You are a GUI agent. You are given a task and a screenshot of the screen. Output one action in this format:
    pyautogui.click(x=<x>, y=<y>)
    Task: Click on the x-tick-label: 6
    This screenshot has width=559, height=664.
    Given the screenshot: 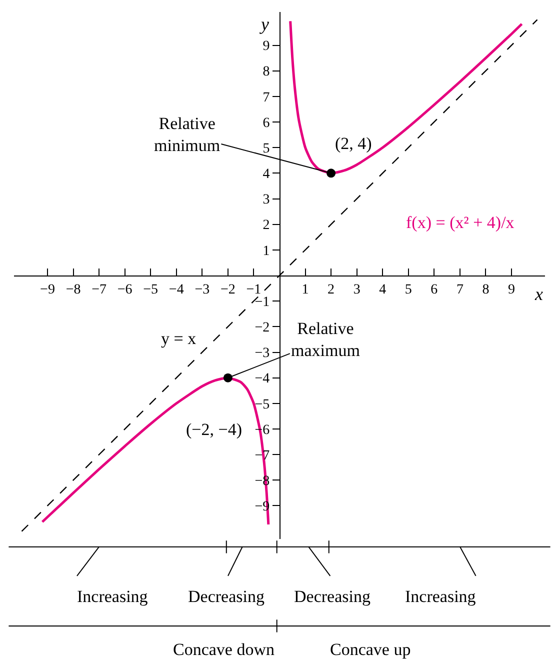 What is the action you would take?
    pyautogui.click(x=434, y=290)
    